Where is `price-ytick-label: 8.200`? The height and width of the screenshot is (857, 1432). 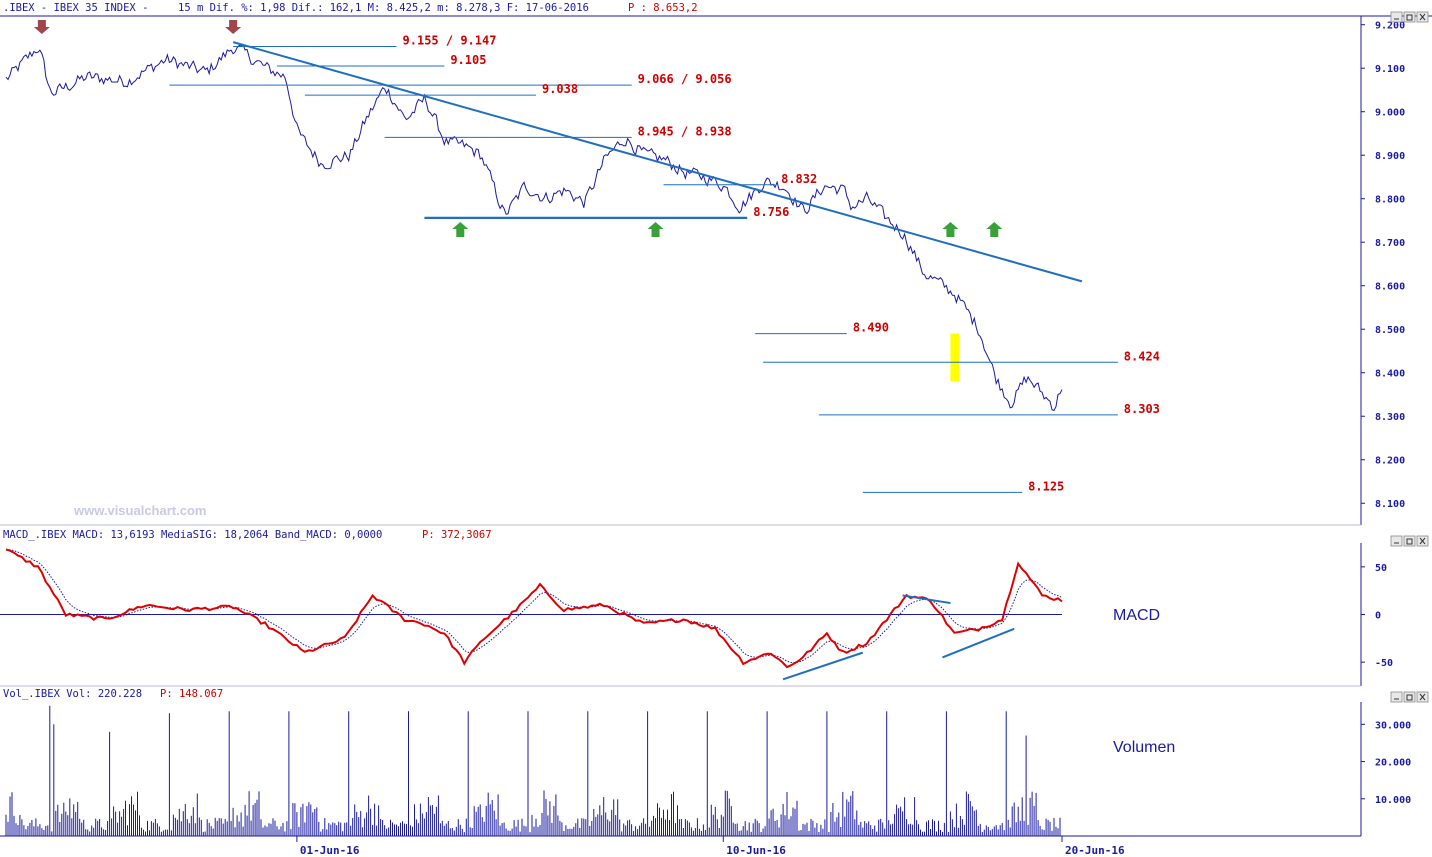 price-ytick-label: 8.200 is located at coordinates (1390, 461).